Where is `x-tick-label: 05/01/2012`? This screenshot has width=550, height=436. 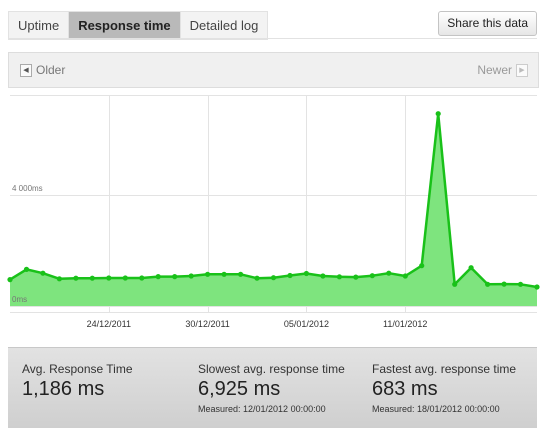 x-tick-label: 05/01/2012 is located at coordinates (306, 324).